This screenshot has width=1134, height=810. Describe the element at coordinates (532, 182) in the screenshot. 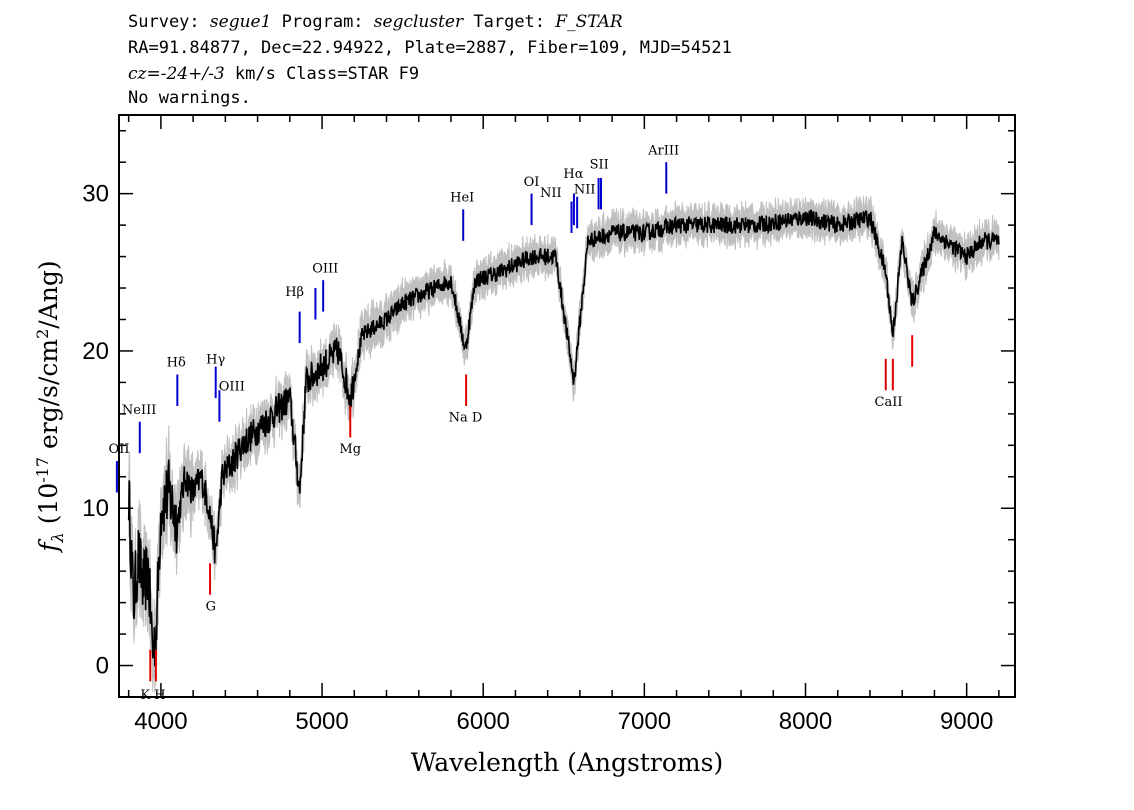

I see `emission-line-label-9: OI` at that location.